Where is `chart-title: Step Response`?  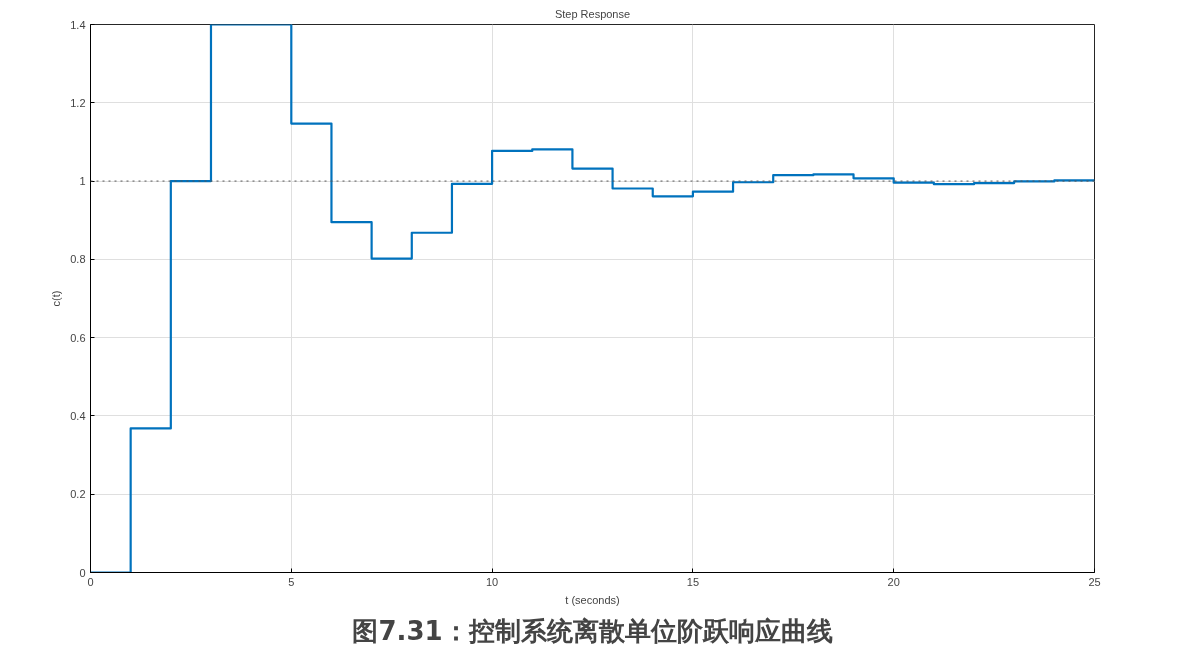 chart-title: Step Response is located at coordinates (592, 13).